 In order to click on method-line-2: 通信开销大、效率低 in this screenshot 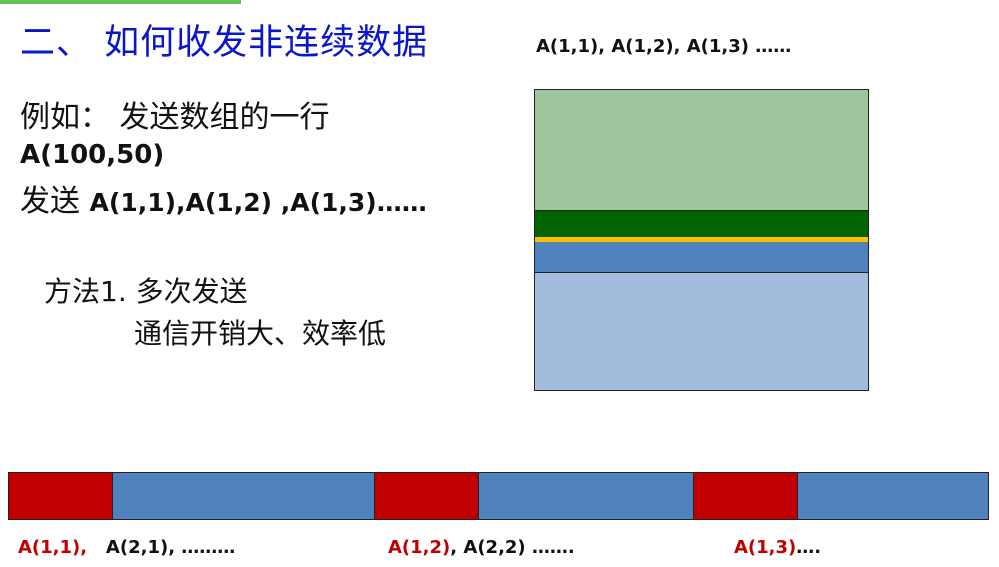, I will do `click(260, 333)`.